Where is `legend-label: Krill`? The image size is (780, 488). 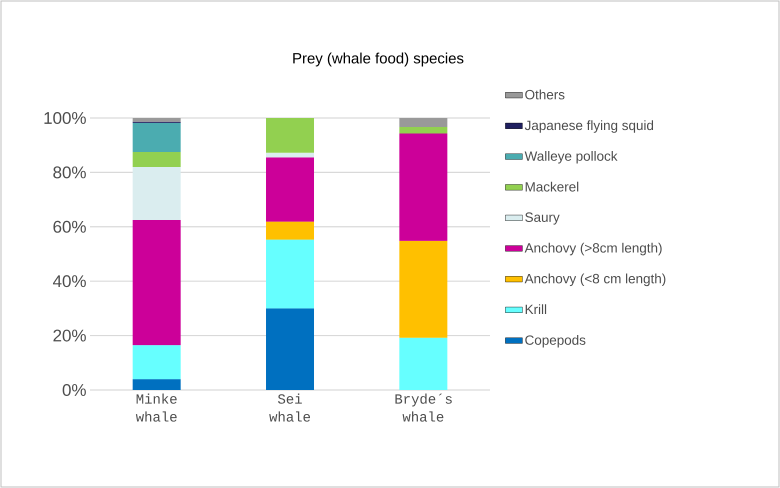 legend-label: Krill is located at coordinates (536, 309).